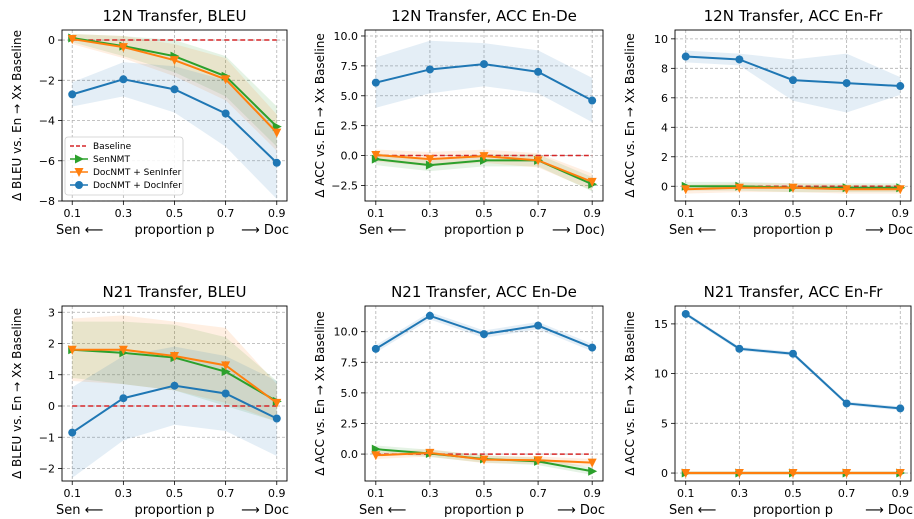 The image size is (914, 519). Describe the element at coordinates (664, 98) in the screenshot. I see `y-tick-label: 6` at that location.